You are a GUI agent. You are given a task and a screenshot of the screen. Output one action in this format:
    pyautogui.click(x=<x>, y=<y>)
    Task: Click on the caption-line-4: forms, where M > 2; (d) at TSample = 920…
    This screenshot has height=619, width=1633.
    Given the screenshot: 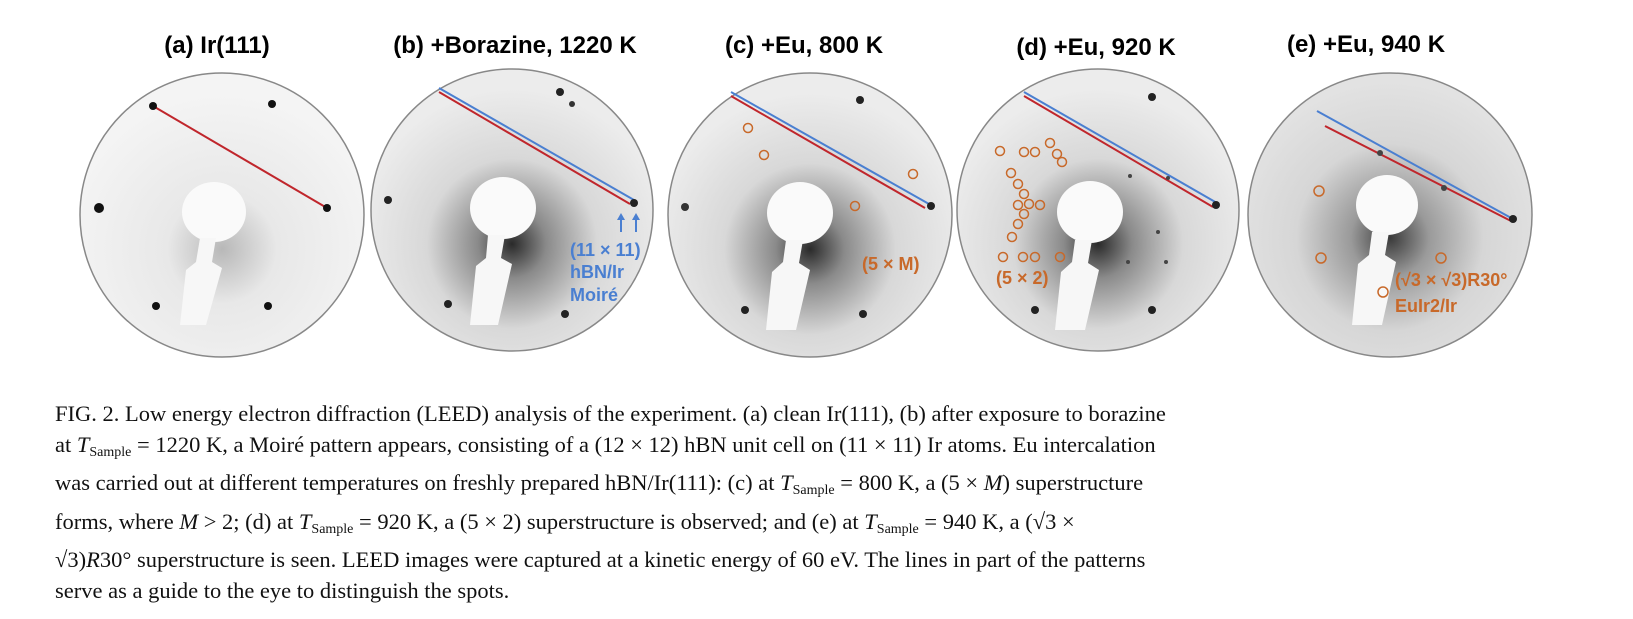 What is the action you would take?
    pyautogui.click(x=565, y=522)
    